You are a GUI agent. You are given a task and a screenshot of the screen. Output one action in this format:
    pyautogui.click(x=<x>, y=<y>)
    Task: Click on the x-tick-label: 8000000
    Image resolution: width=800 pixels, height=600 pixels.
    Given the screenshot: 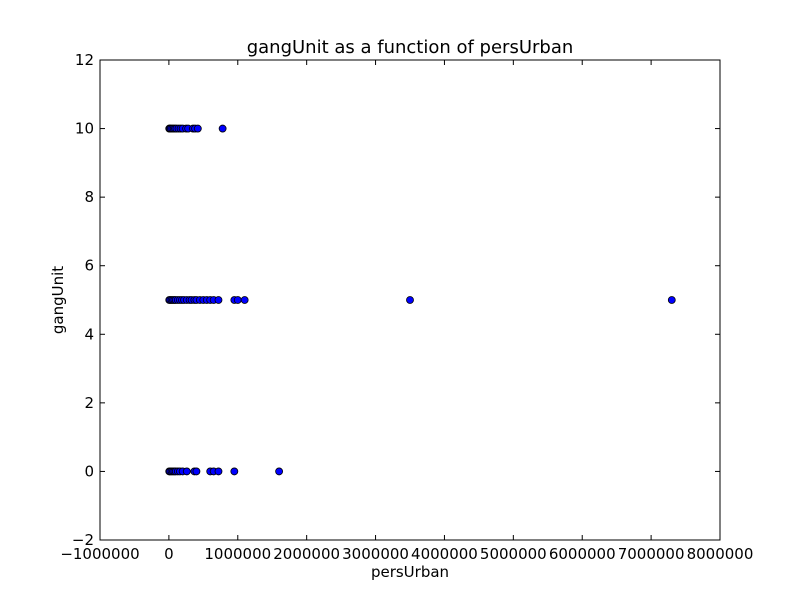 What is the action you would take?
    pyautogui.click(x=720, y=554)
    